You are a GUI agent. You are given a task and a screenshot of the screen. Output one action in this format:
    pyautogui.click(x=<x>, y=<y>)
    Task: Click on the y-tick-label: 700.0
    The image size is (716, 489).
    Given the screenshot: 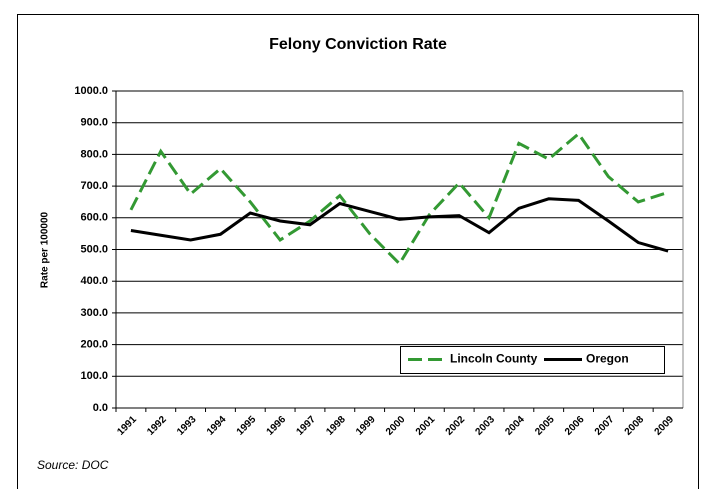 What is the action you would take?
    pyautogui.click(x=94, y=186)
    